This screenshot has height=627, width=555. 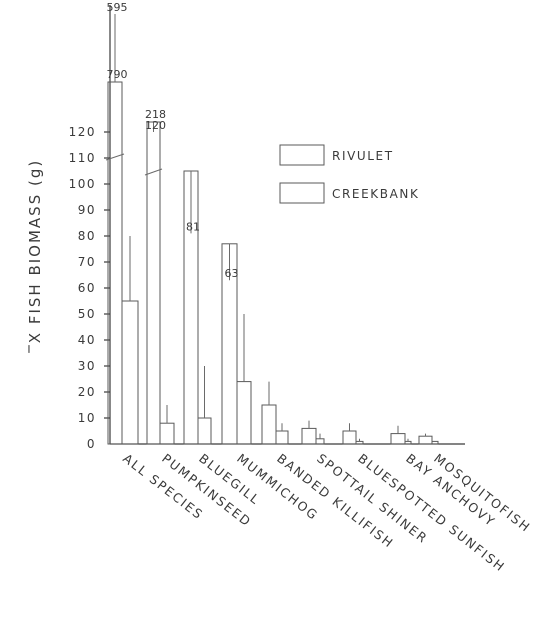 I want to click on y-tick-label: 40, so click(x=87, y=340).